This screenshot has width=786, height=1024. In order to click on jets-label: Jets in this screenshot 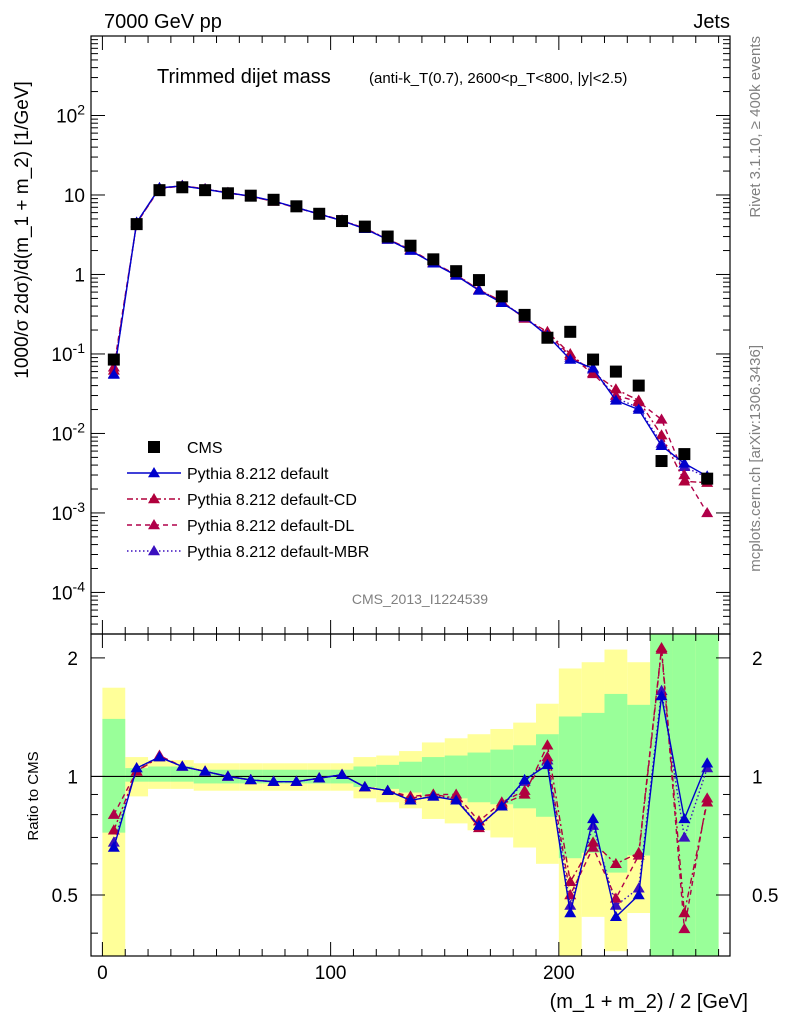, I will do `click(711, 22)`.